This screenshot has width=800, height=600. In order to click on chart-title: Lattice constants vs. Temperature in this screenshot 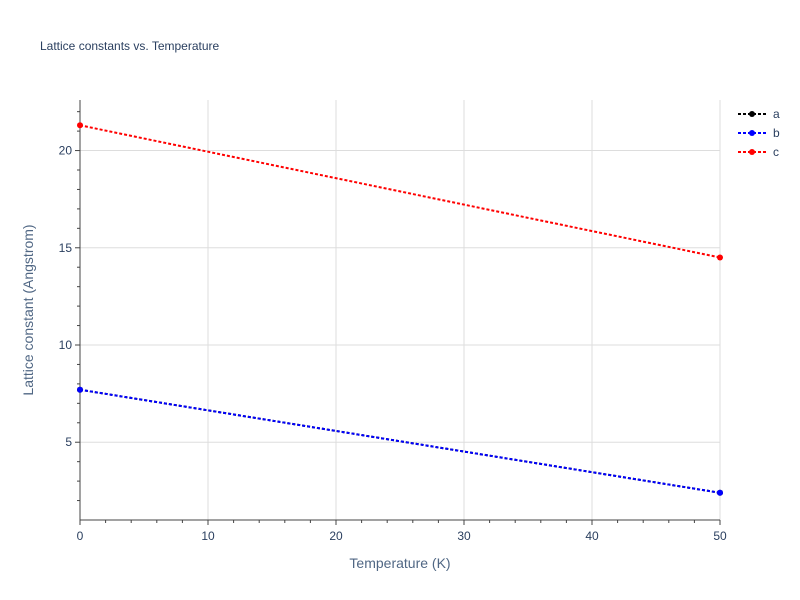, I will do `click(130, 46)`.